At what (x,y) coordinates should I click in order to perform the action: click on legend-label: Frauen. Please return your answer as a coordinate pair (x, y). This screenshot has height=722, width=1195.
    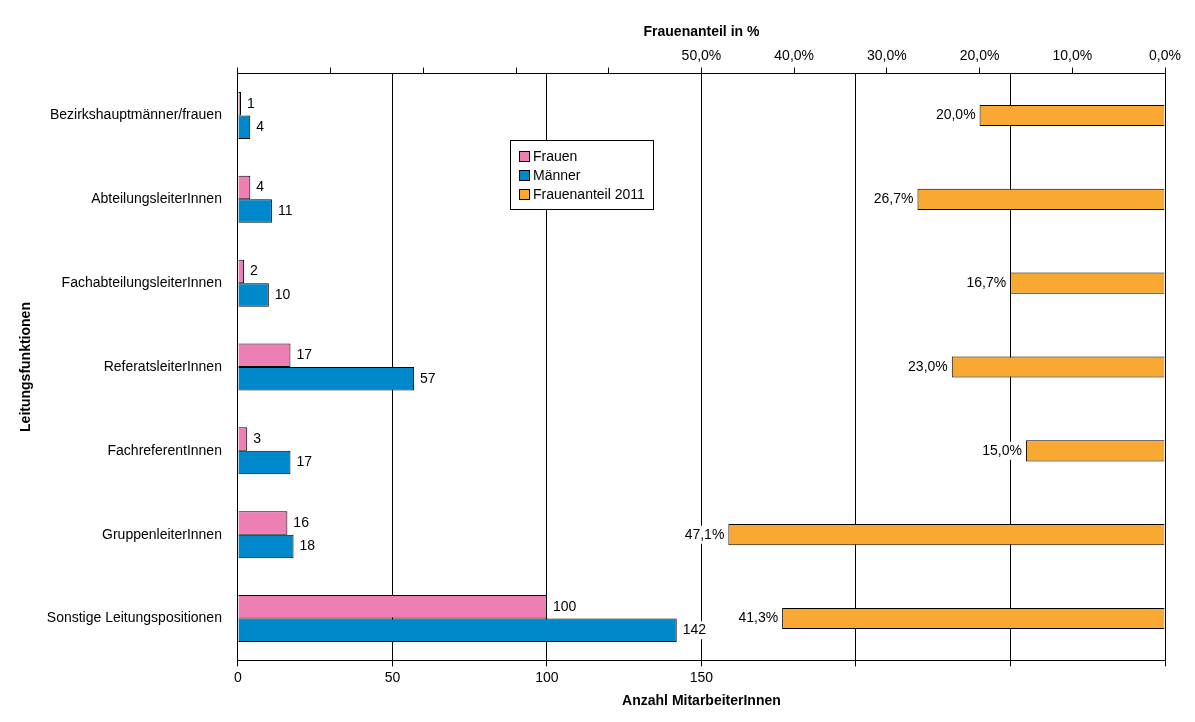
    Looking at the image, I should click on (555, 156).